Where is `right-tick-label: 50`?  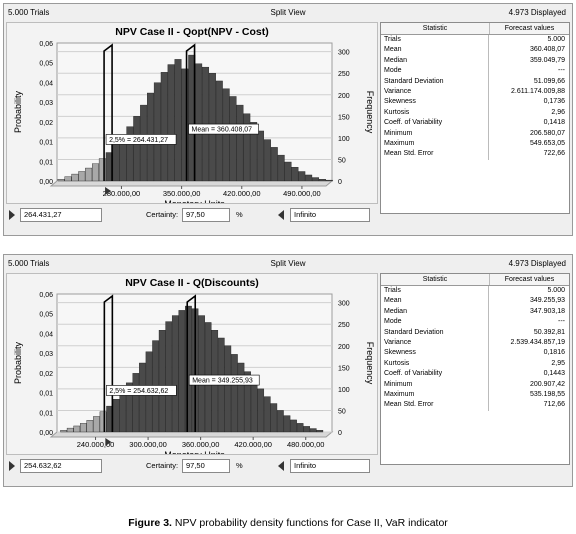 right-tick-label: 50 is located at coordinates (342, 160).